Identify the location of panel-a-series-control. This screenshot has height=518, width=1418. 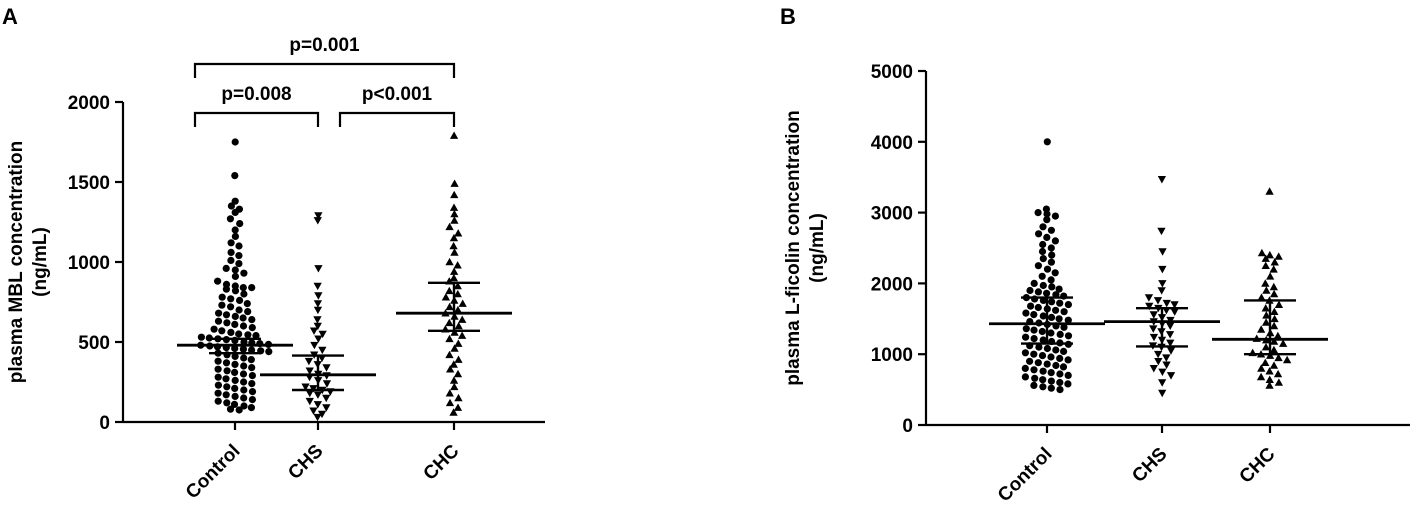
(235, 276).